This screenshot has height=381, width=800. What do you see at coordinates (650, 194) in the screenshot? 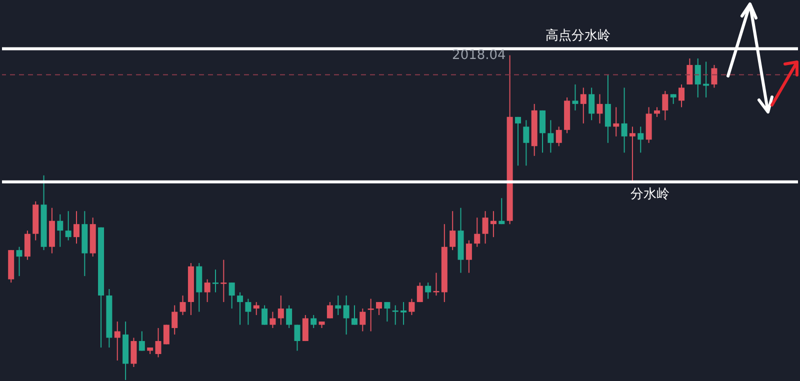
I see `ref-line-label: 分水岭` at bounding box center [650, 194].